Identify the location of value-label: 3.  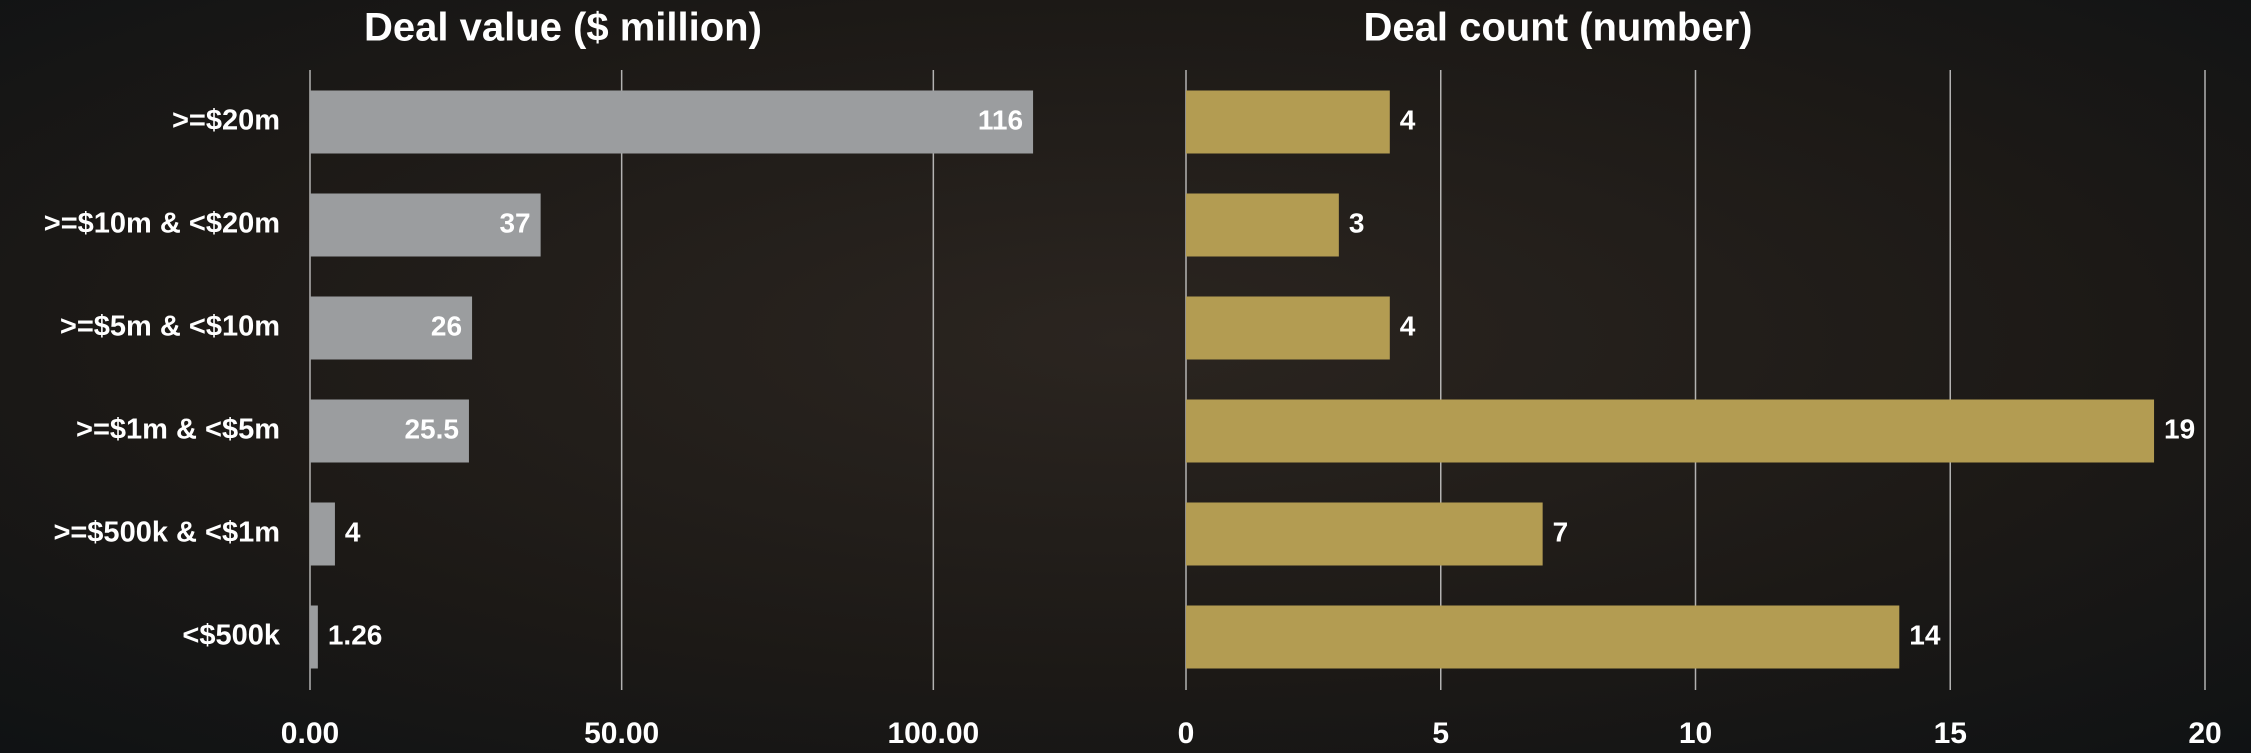
(1357, 222).